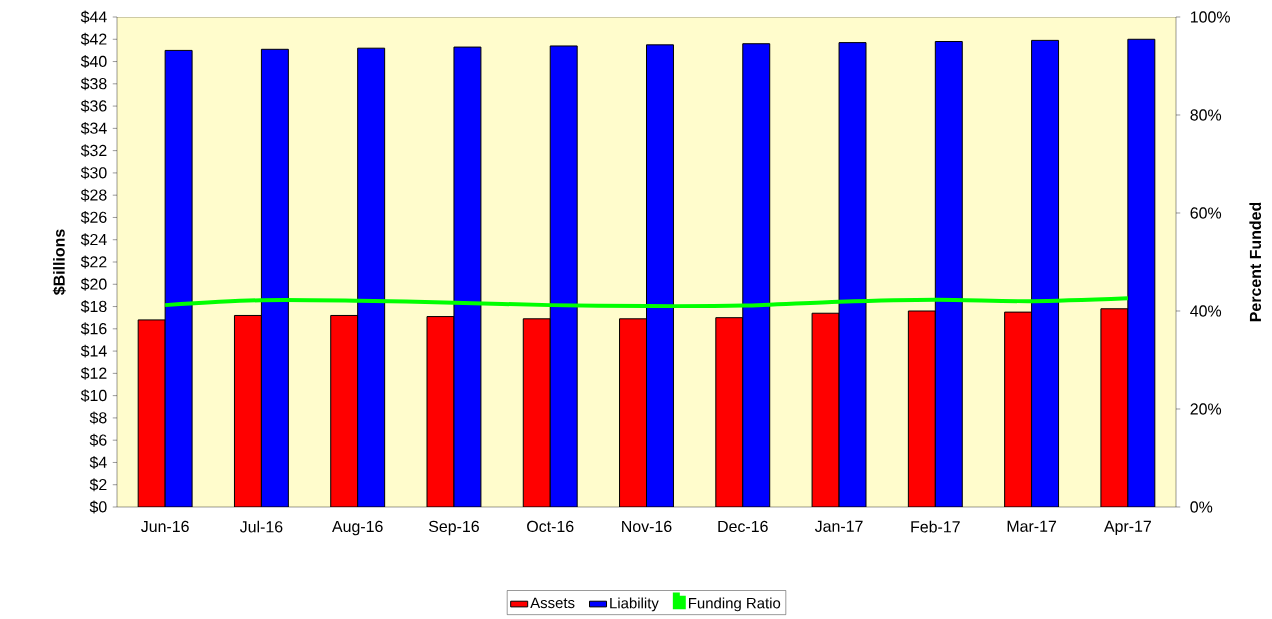 The image size is (1272, 619). What do you see at coordinates (552, 603) in the screenshot?
I see `legend-label: Assets` at bounding box center [552, 603].